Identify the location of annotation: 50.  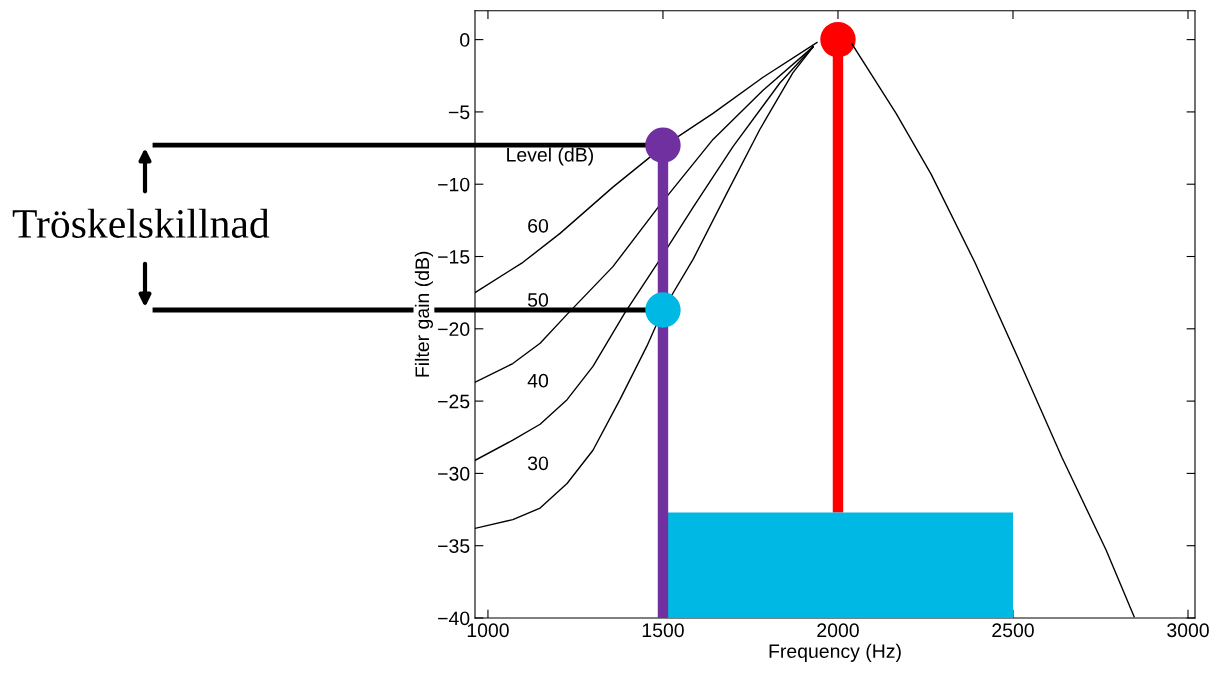
(538, 300).